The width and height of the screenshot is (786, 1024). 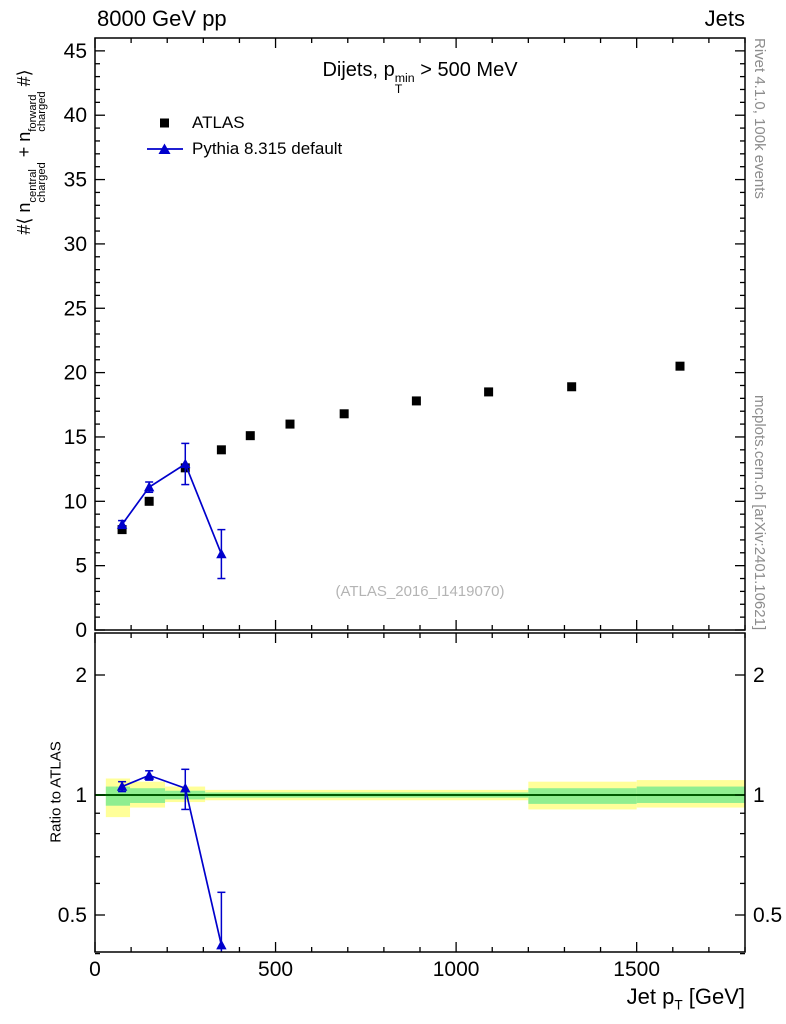 What do you see at coordinates (724, 18) in the screenshot?
I see `analysis-group-label: Jets` at bounding box center [724, 18].